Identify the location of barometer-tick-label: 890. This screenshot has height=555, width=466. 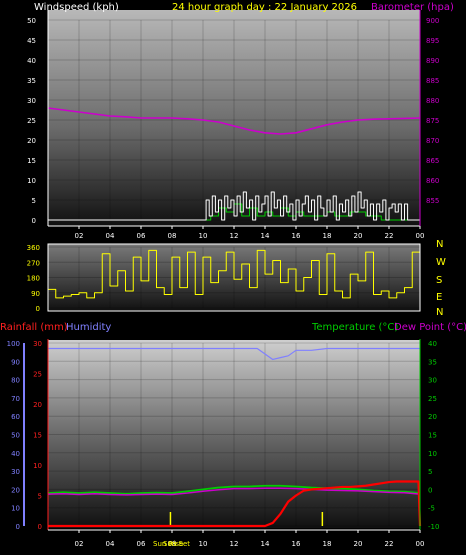
(432, 61).